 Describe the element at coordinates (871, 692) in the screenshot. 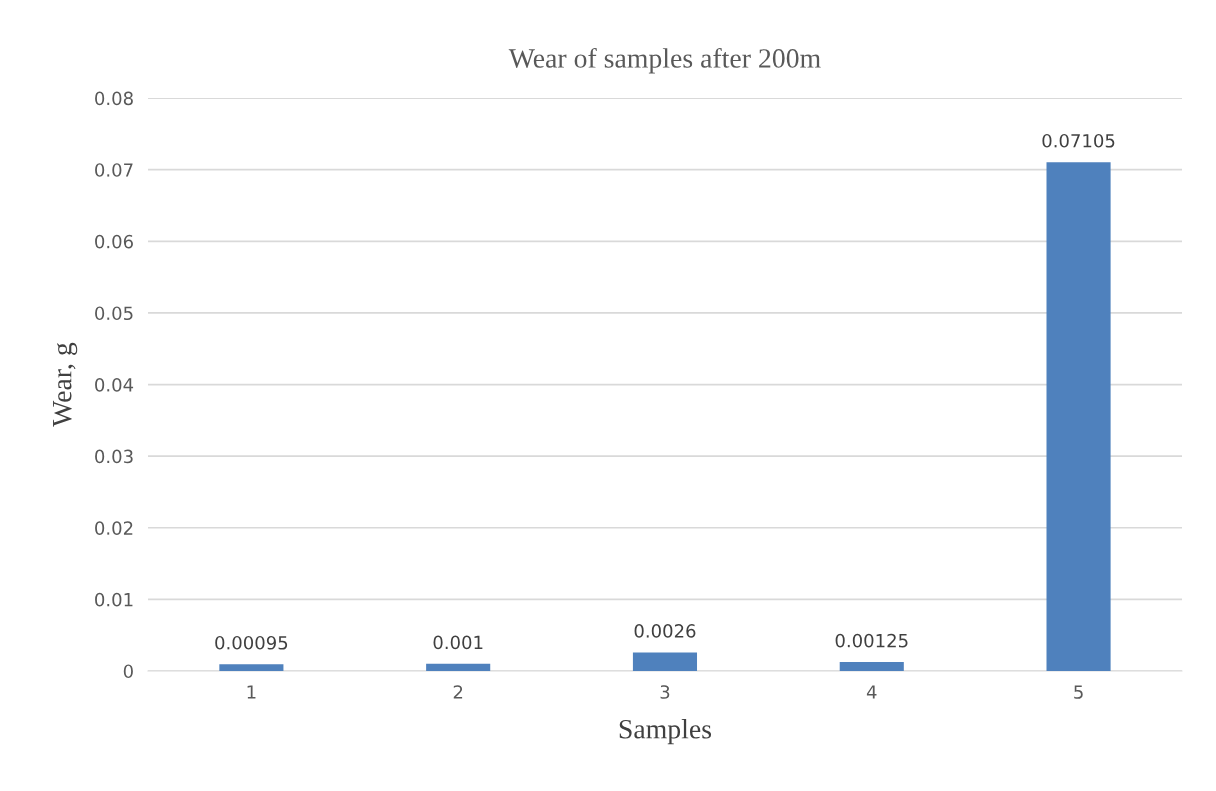

I see `x-tick-label: 4` at that location.